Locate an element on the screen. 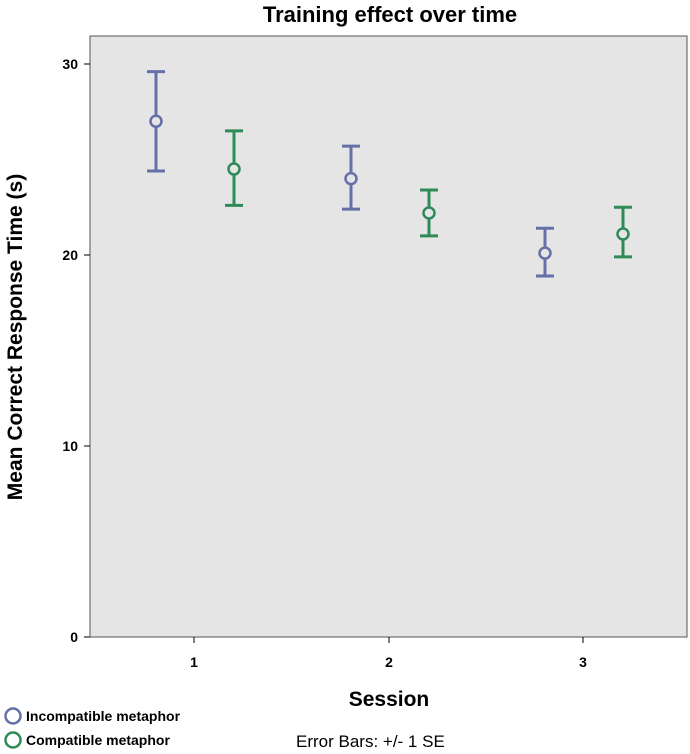  y-tick-label-0: 0 is located at coordinates (74, 637).